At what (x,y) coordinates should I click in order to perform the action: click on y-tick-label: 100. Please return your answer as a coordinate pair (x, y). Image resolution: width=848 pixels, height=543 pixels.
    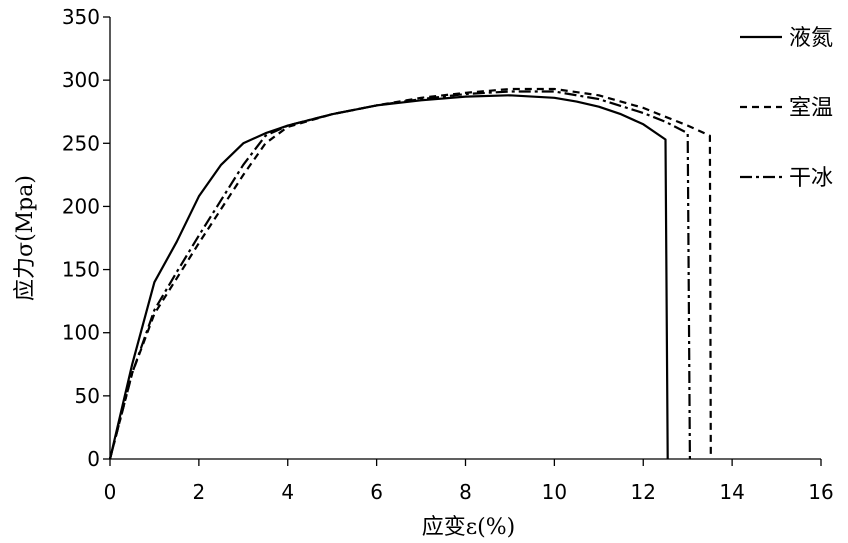
    Looking at the image, I should click on (81, 333).